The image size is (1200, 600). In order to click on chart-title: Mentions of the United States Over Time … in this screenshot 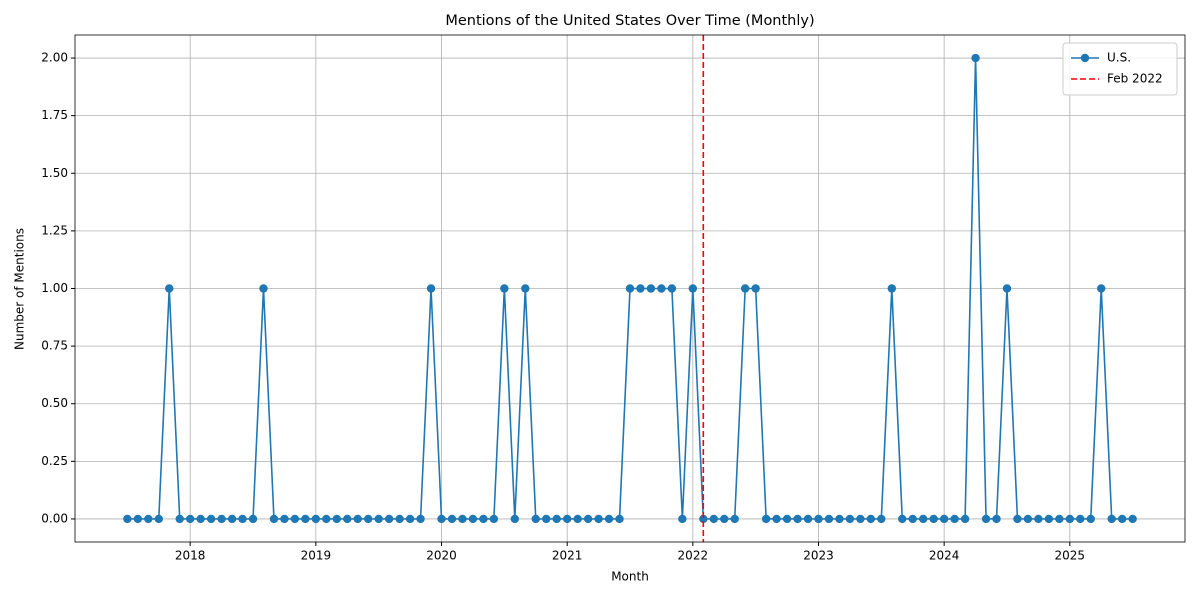, I will do `click(629, 21)`.